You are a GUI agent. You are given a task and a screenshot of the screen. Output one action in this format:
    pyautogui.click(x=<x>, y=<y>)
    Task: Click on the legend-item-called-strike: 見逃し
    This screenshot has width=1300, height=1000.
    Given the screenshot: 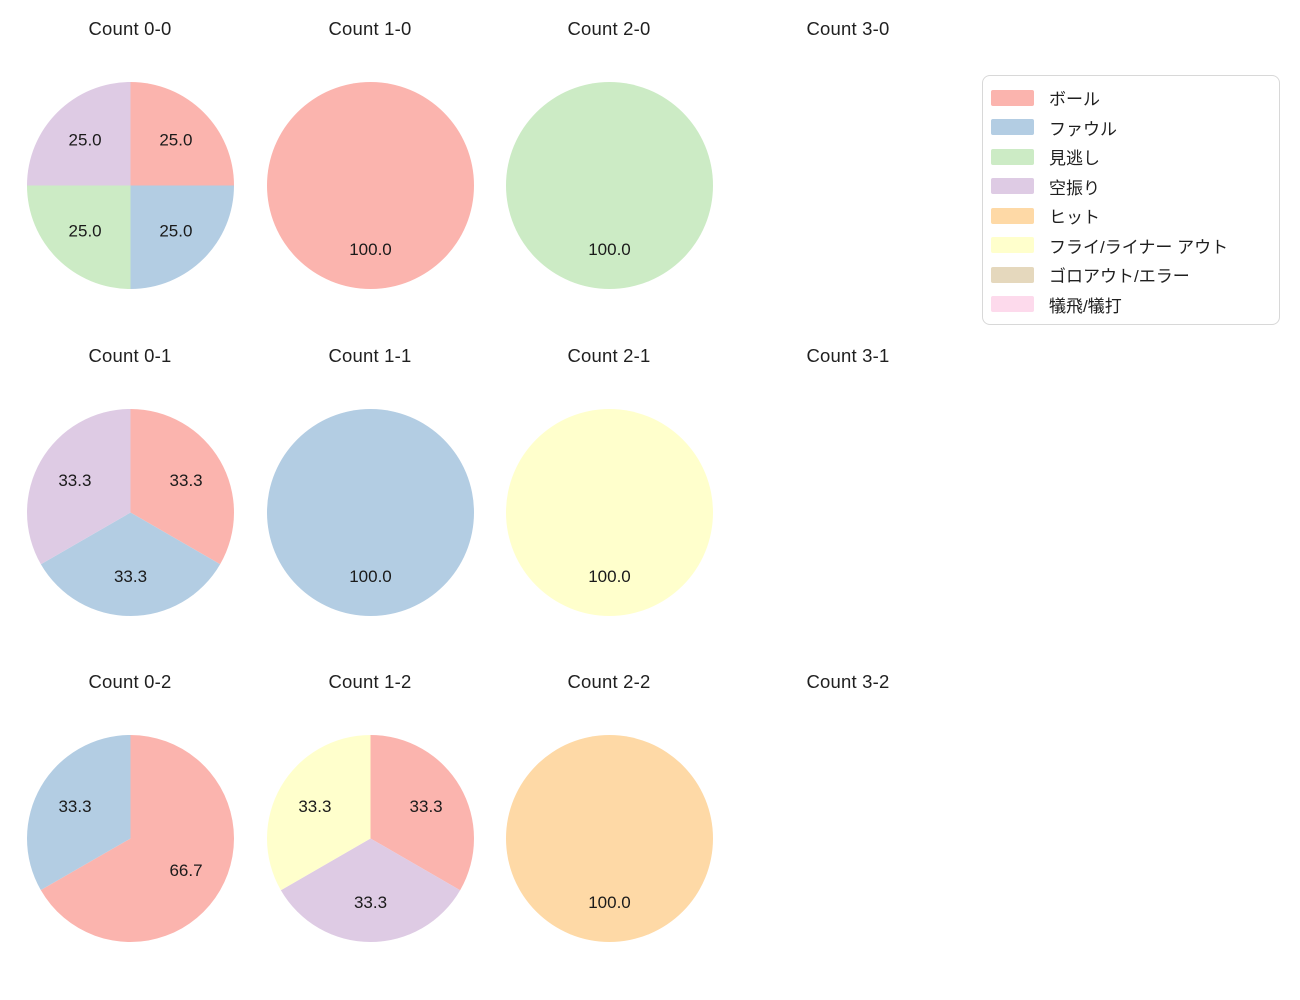 What is the action you would take?
    pyautogui.click(x=1131, y=157)
    